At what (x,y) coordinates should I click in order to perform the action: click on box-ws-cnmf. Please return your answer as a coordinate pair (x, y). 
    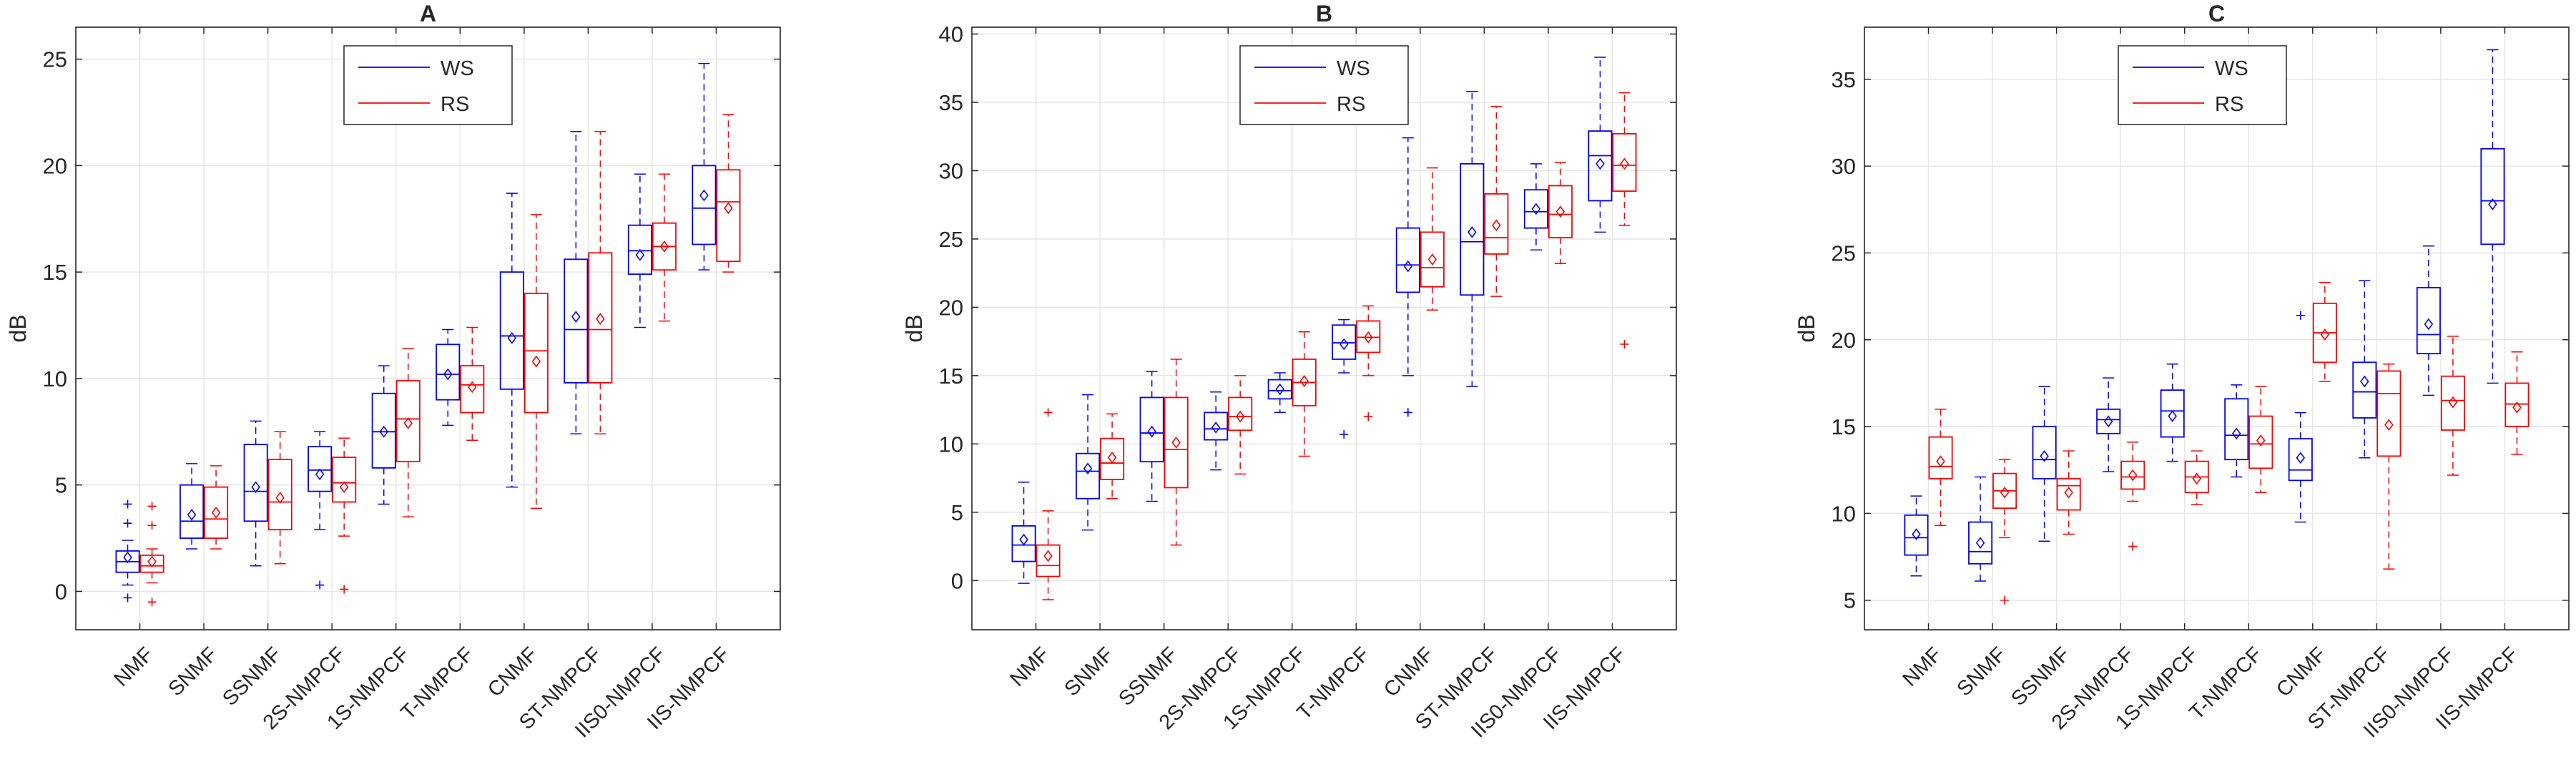
    Looking at the image, I should click on (1408, 277).